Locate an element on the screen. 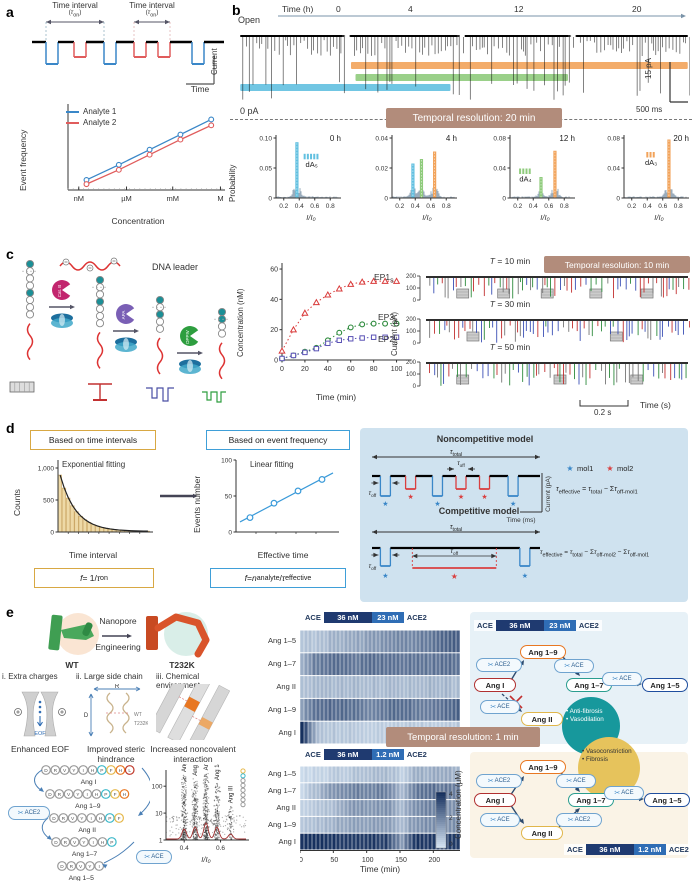 The width and height of the screenshot is (692, 881). analyte1-swatch is located at coordinates (72, 111).